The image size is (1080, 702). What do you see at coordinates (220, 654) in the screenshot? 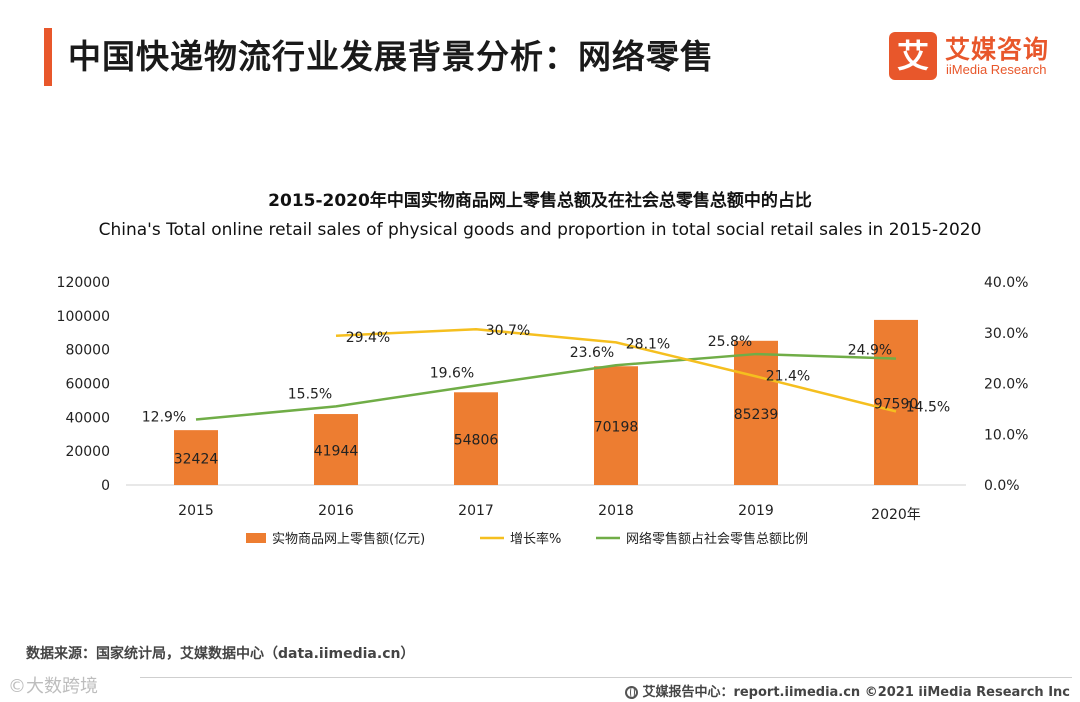
I see `data-source-note: 数据来源：国家统计局，艾媒数据中心（data.iimedia.cn）` at bounding box center [220, 654].